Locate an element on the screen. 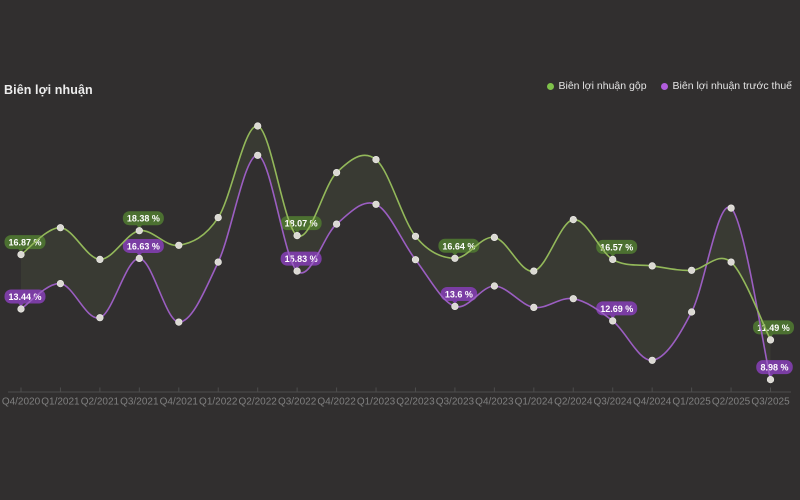  data-label-text: 16.63 % is located at coordinates (143, 246).